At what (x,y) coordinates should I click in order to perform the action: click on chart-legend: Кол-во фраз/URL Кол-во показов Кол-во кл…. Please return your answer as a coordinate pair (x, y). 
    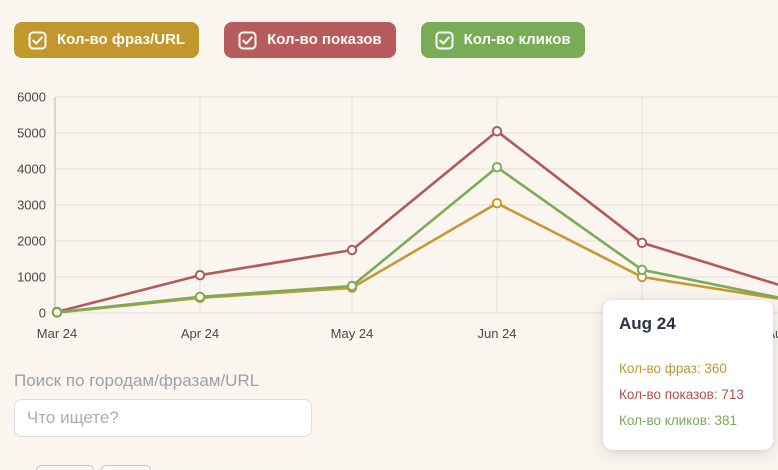
    Looking at the image, I should click on (299, 40).